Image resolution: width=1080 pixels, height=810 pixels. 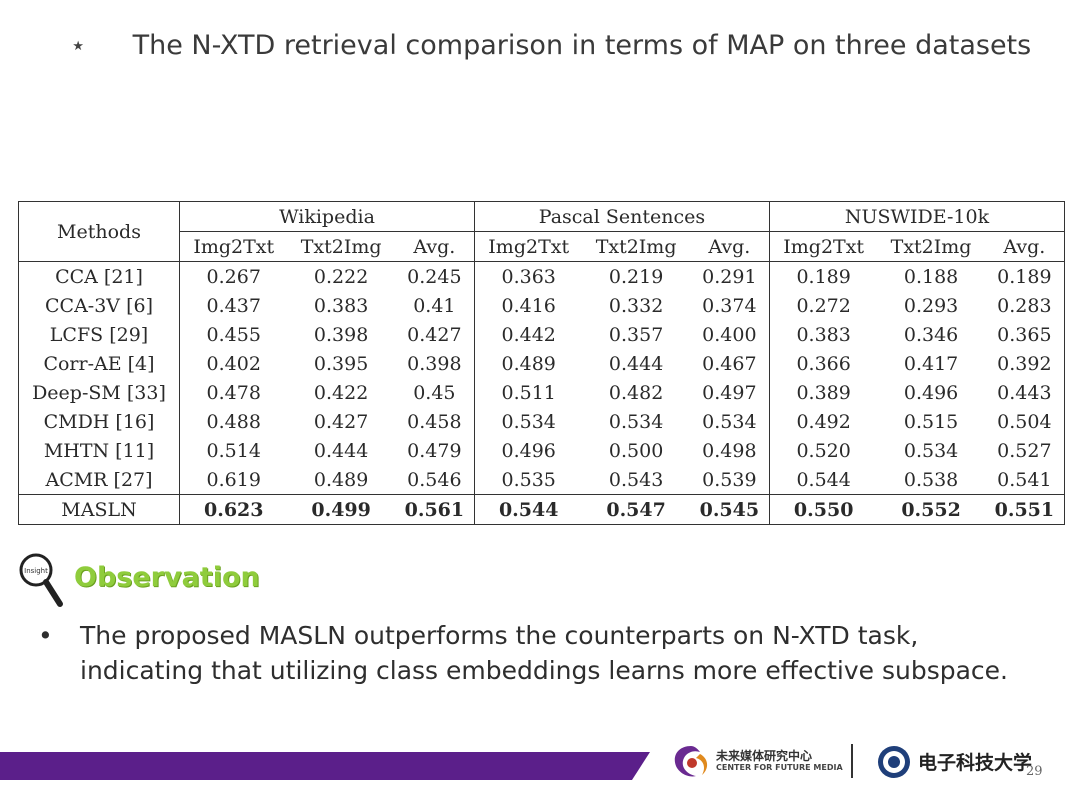 What do you see at coordinates (233, 480) in the screenshot?
I see `value-cell: 0.619` at bounding box center [233, 480].